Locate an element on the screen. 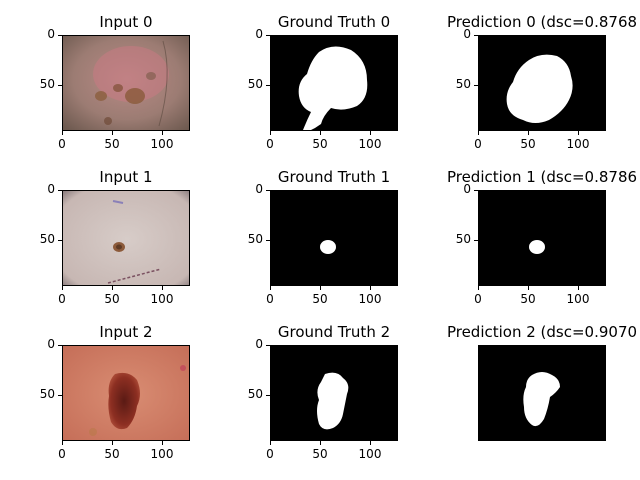  subplot-title: Ground Truth 1 is located at coordinates (334, 177).